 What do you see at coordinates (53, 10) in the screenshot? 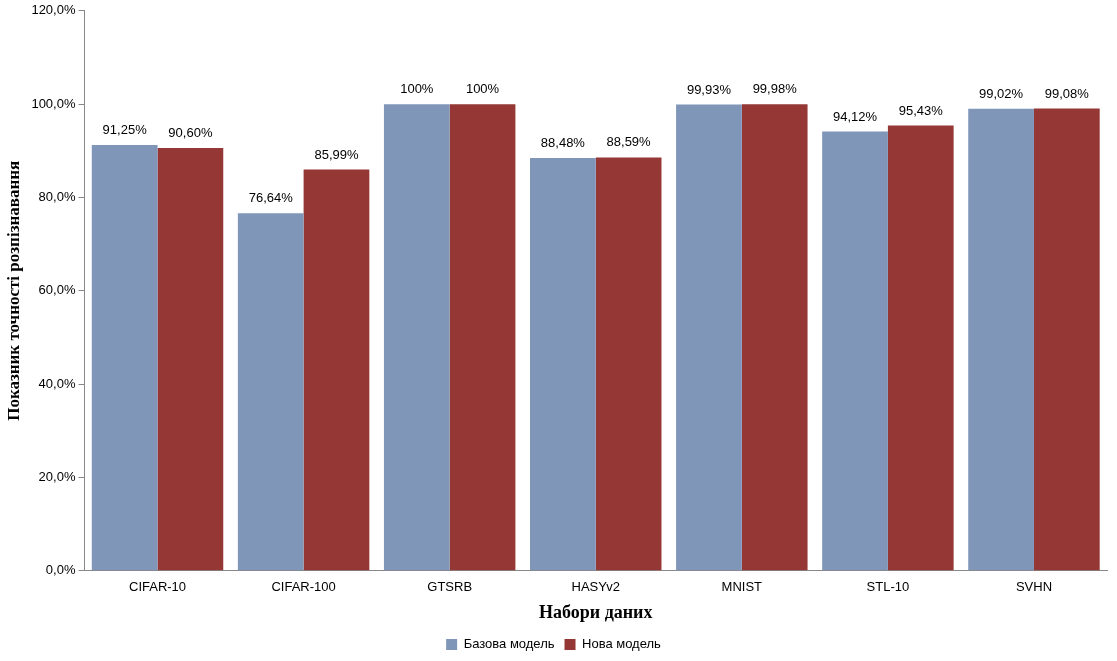
I see `y-tick-label: 120,0%` at bounding box center [53, 10].